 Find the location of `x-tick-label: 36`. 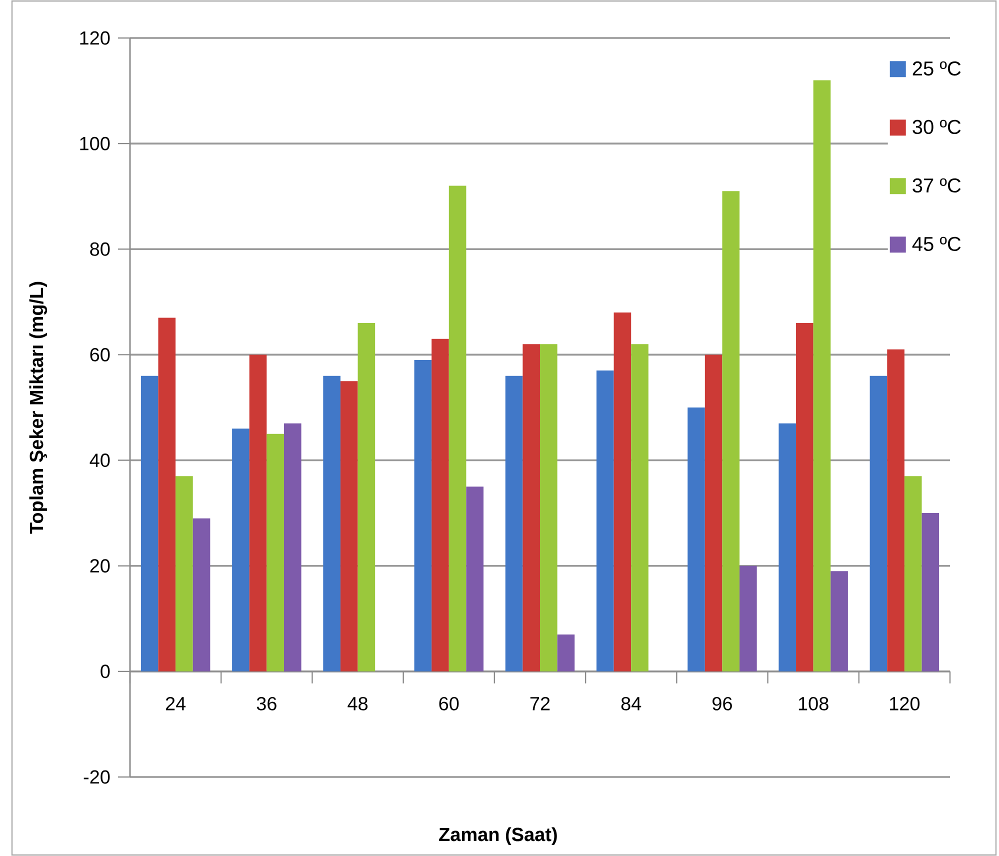

x-tick-label: 36 is located at coordinates (266, 703).